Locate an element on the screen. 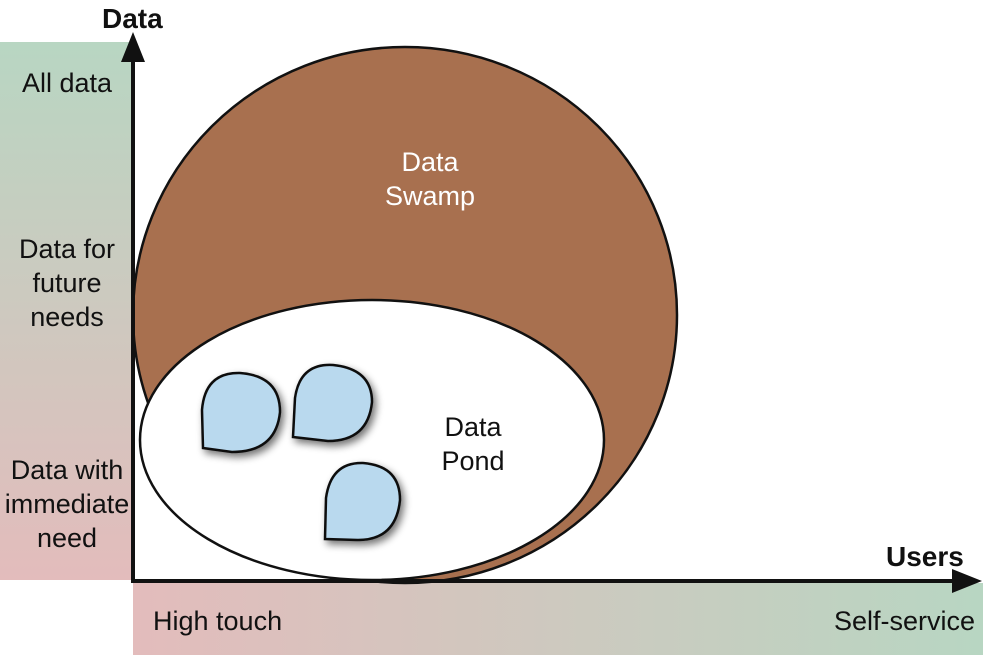 The height and width of the screenshot is (660, 983). y-axis-arrowhead is located at coordinates (133, 47).